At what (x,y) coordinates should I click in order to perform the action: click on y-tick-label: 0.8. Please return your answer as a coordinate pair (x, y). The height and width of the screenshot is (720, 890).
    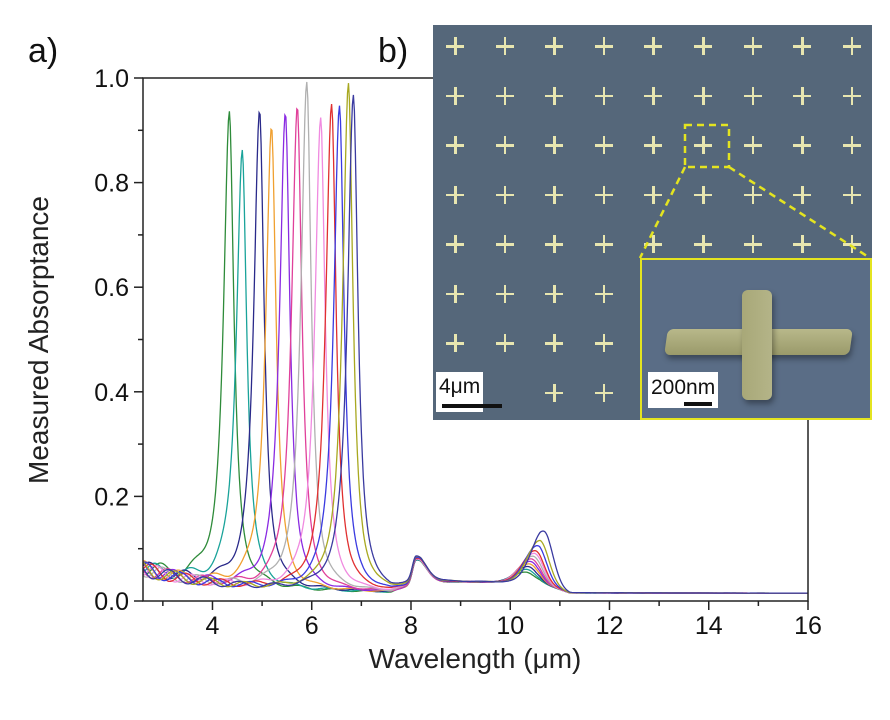
    Looking at the image, I should click on (111, 184).